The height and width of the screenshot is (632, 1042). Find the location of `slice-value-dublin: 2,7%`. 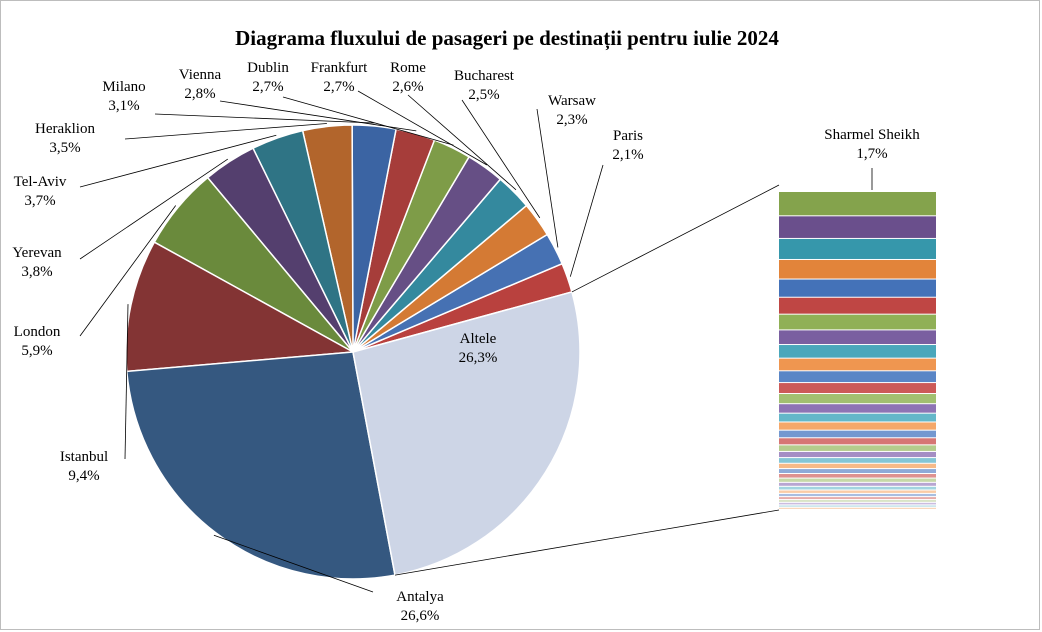

slice-value-dublin: 2,7% is located at coordinates (267, 87).